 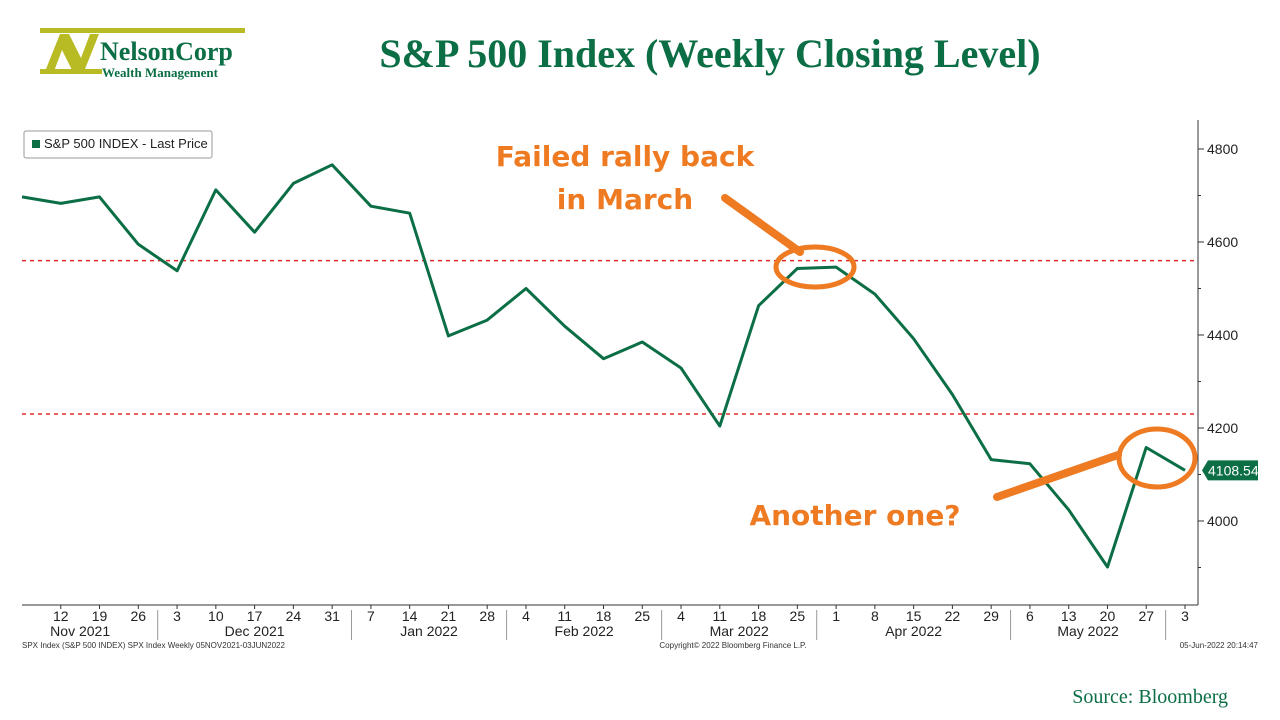 I want to click on y-tick-label: 4200, so click(x=1222, y=428).